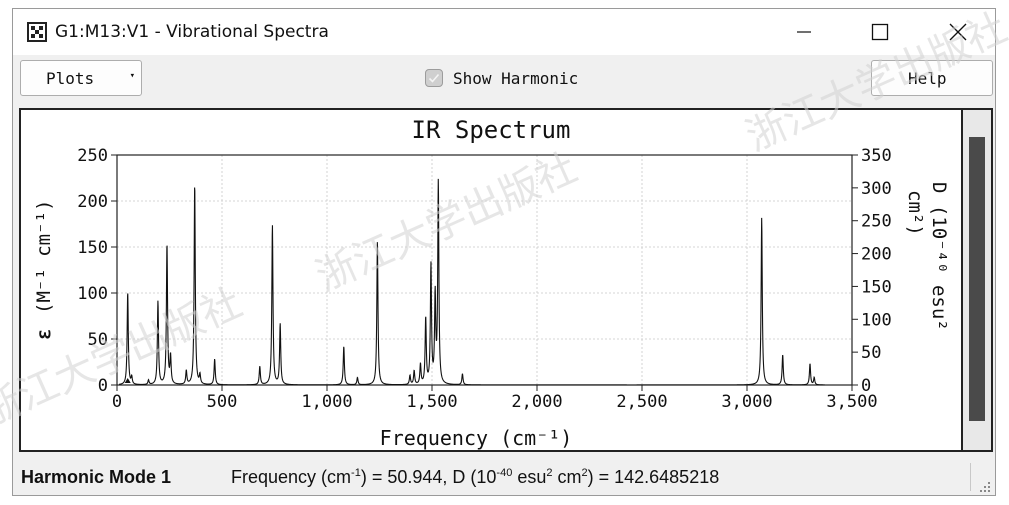 Image resolution: width=1009 pixels, height=505 pixels. What do you see at coordinates (851, 402) in the screenshot?
I see `x-tick-label: 3,500` at bounding box center [851, 402].